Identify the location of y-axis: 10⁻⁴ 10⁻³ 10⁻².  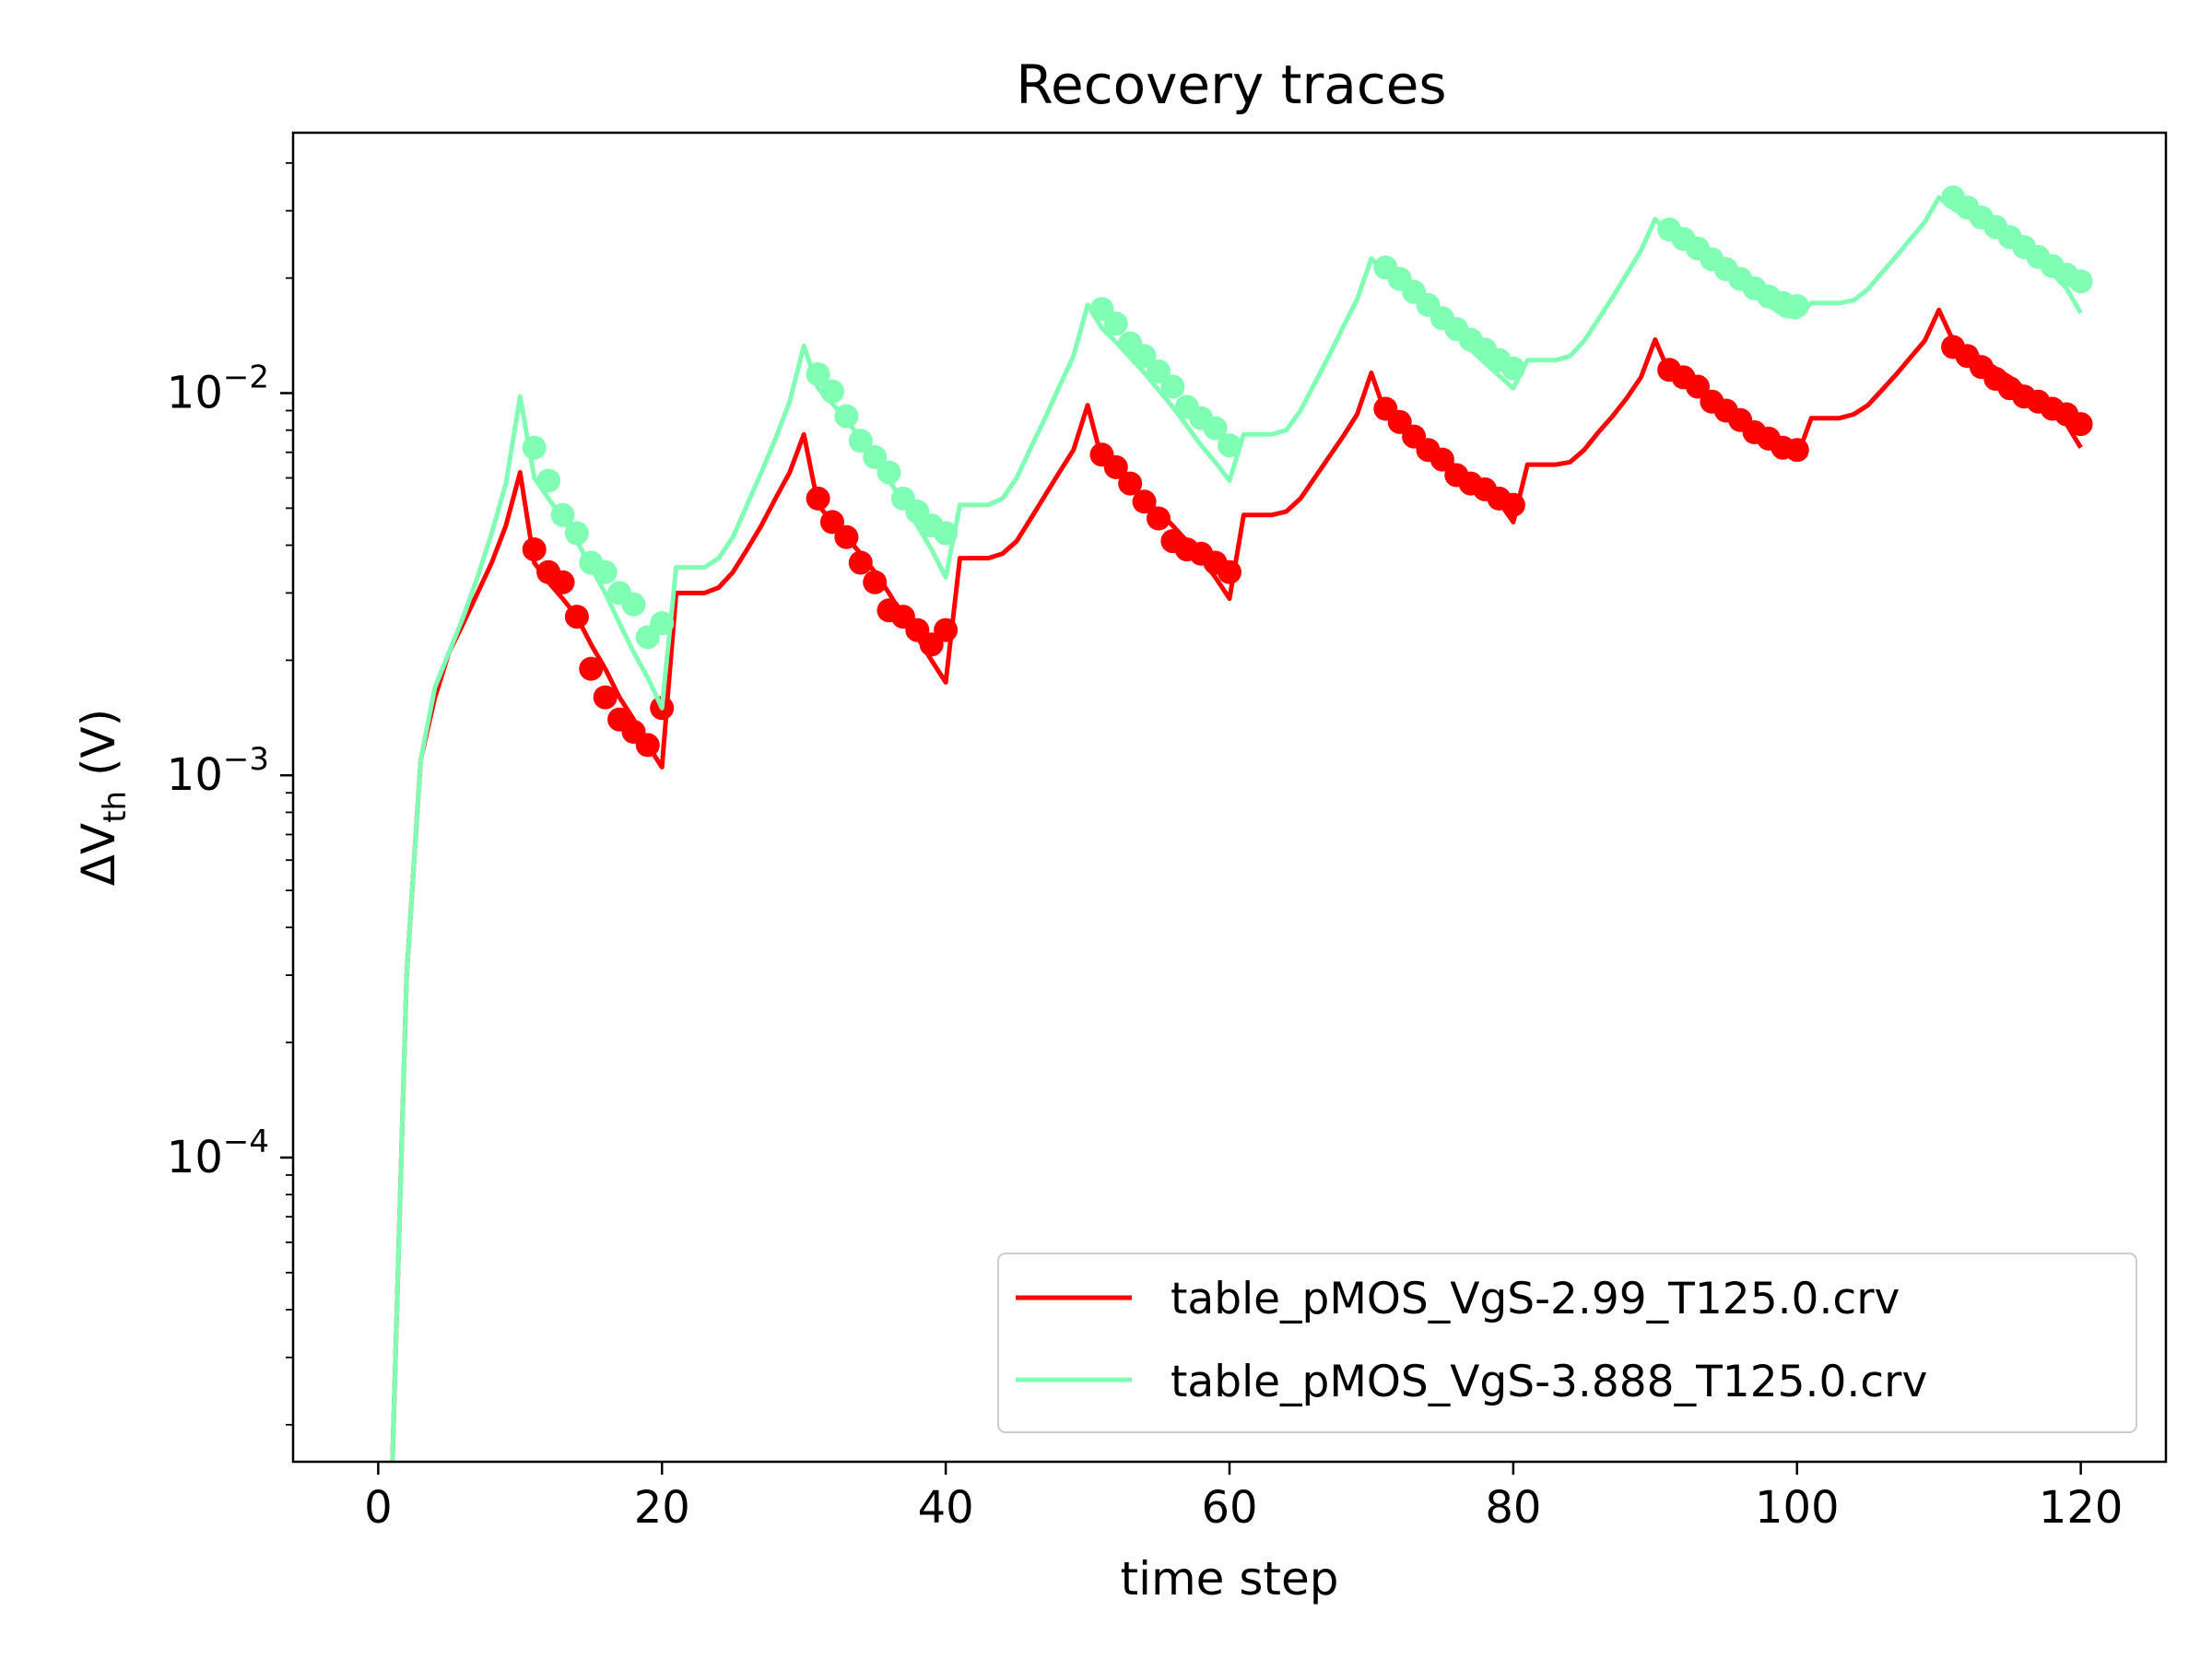
(230, 793).